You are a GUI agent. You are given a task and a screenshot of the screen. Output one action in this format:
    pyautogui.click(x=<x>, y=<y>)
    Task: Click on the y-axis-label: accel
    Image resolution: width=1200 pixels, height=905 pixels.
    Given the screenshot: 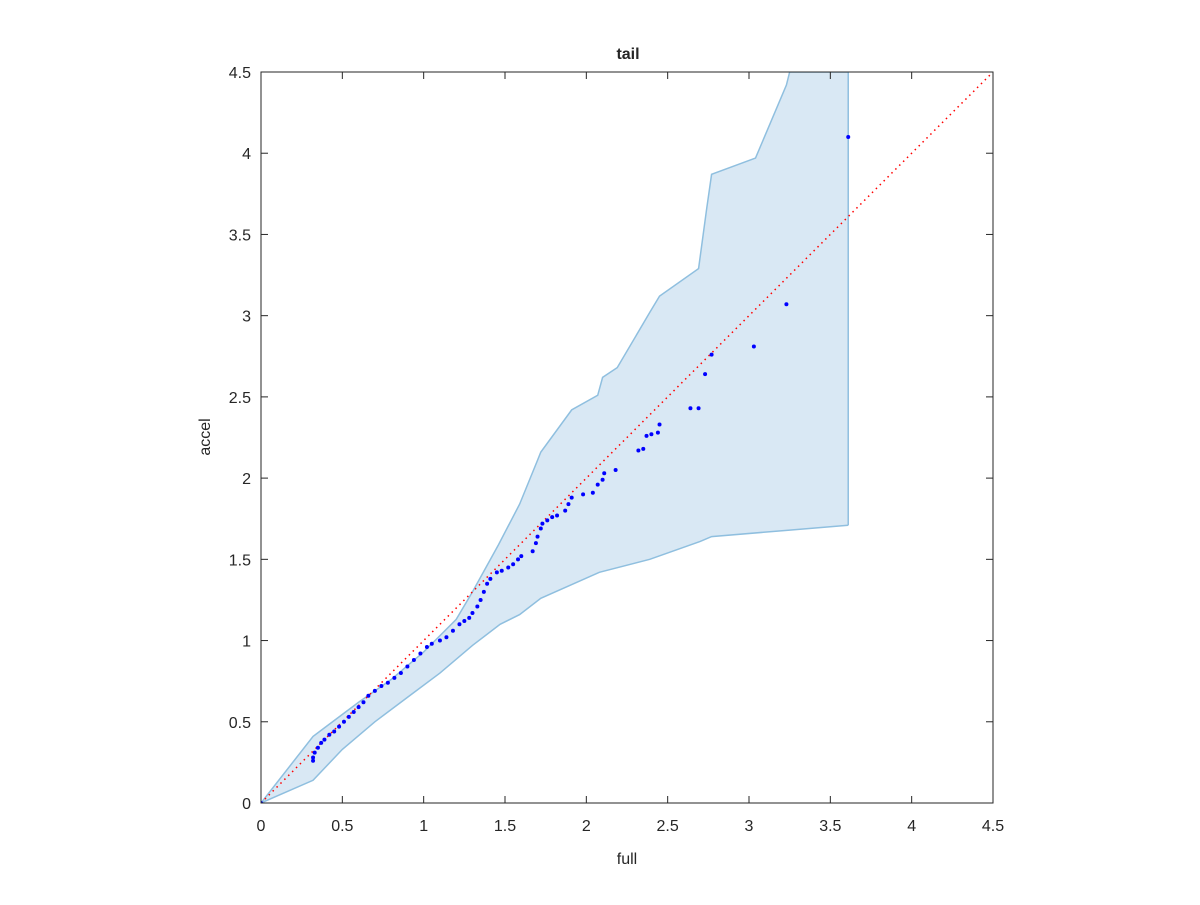 What is the action you would take?
    pyautogui.click(x=205, y=436)
    